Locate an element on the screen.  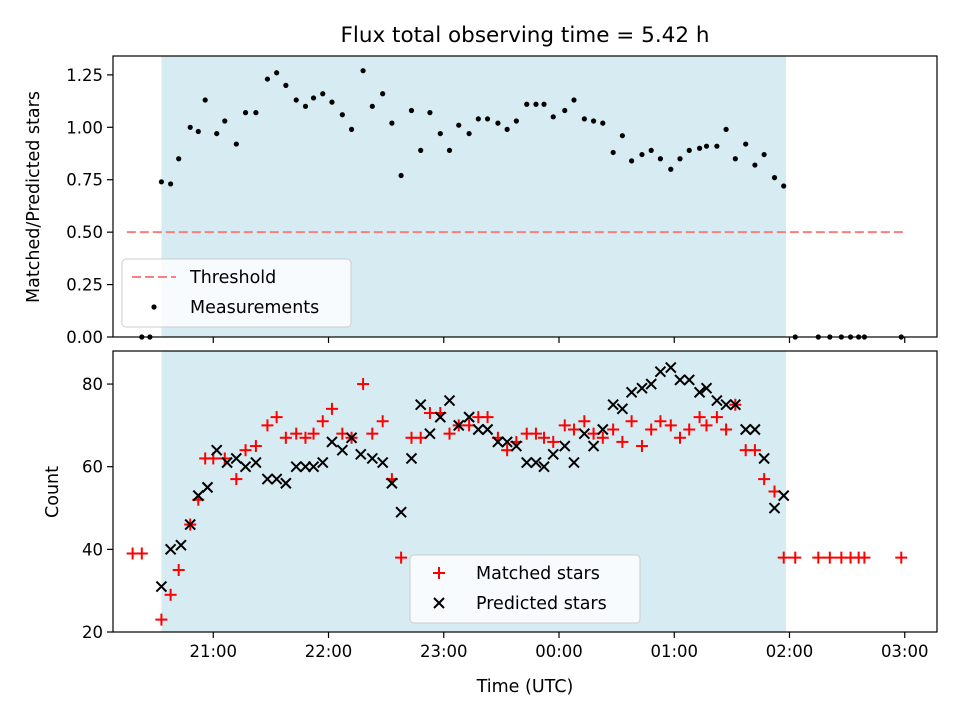
legend-measurements-swatch is located at coordinates (154, 307).